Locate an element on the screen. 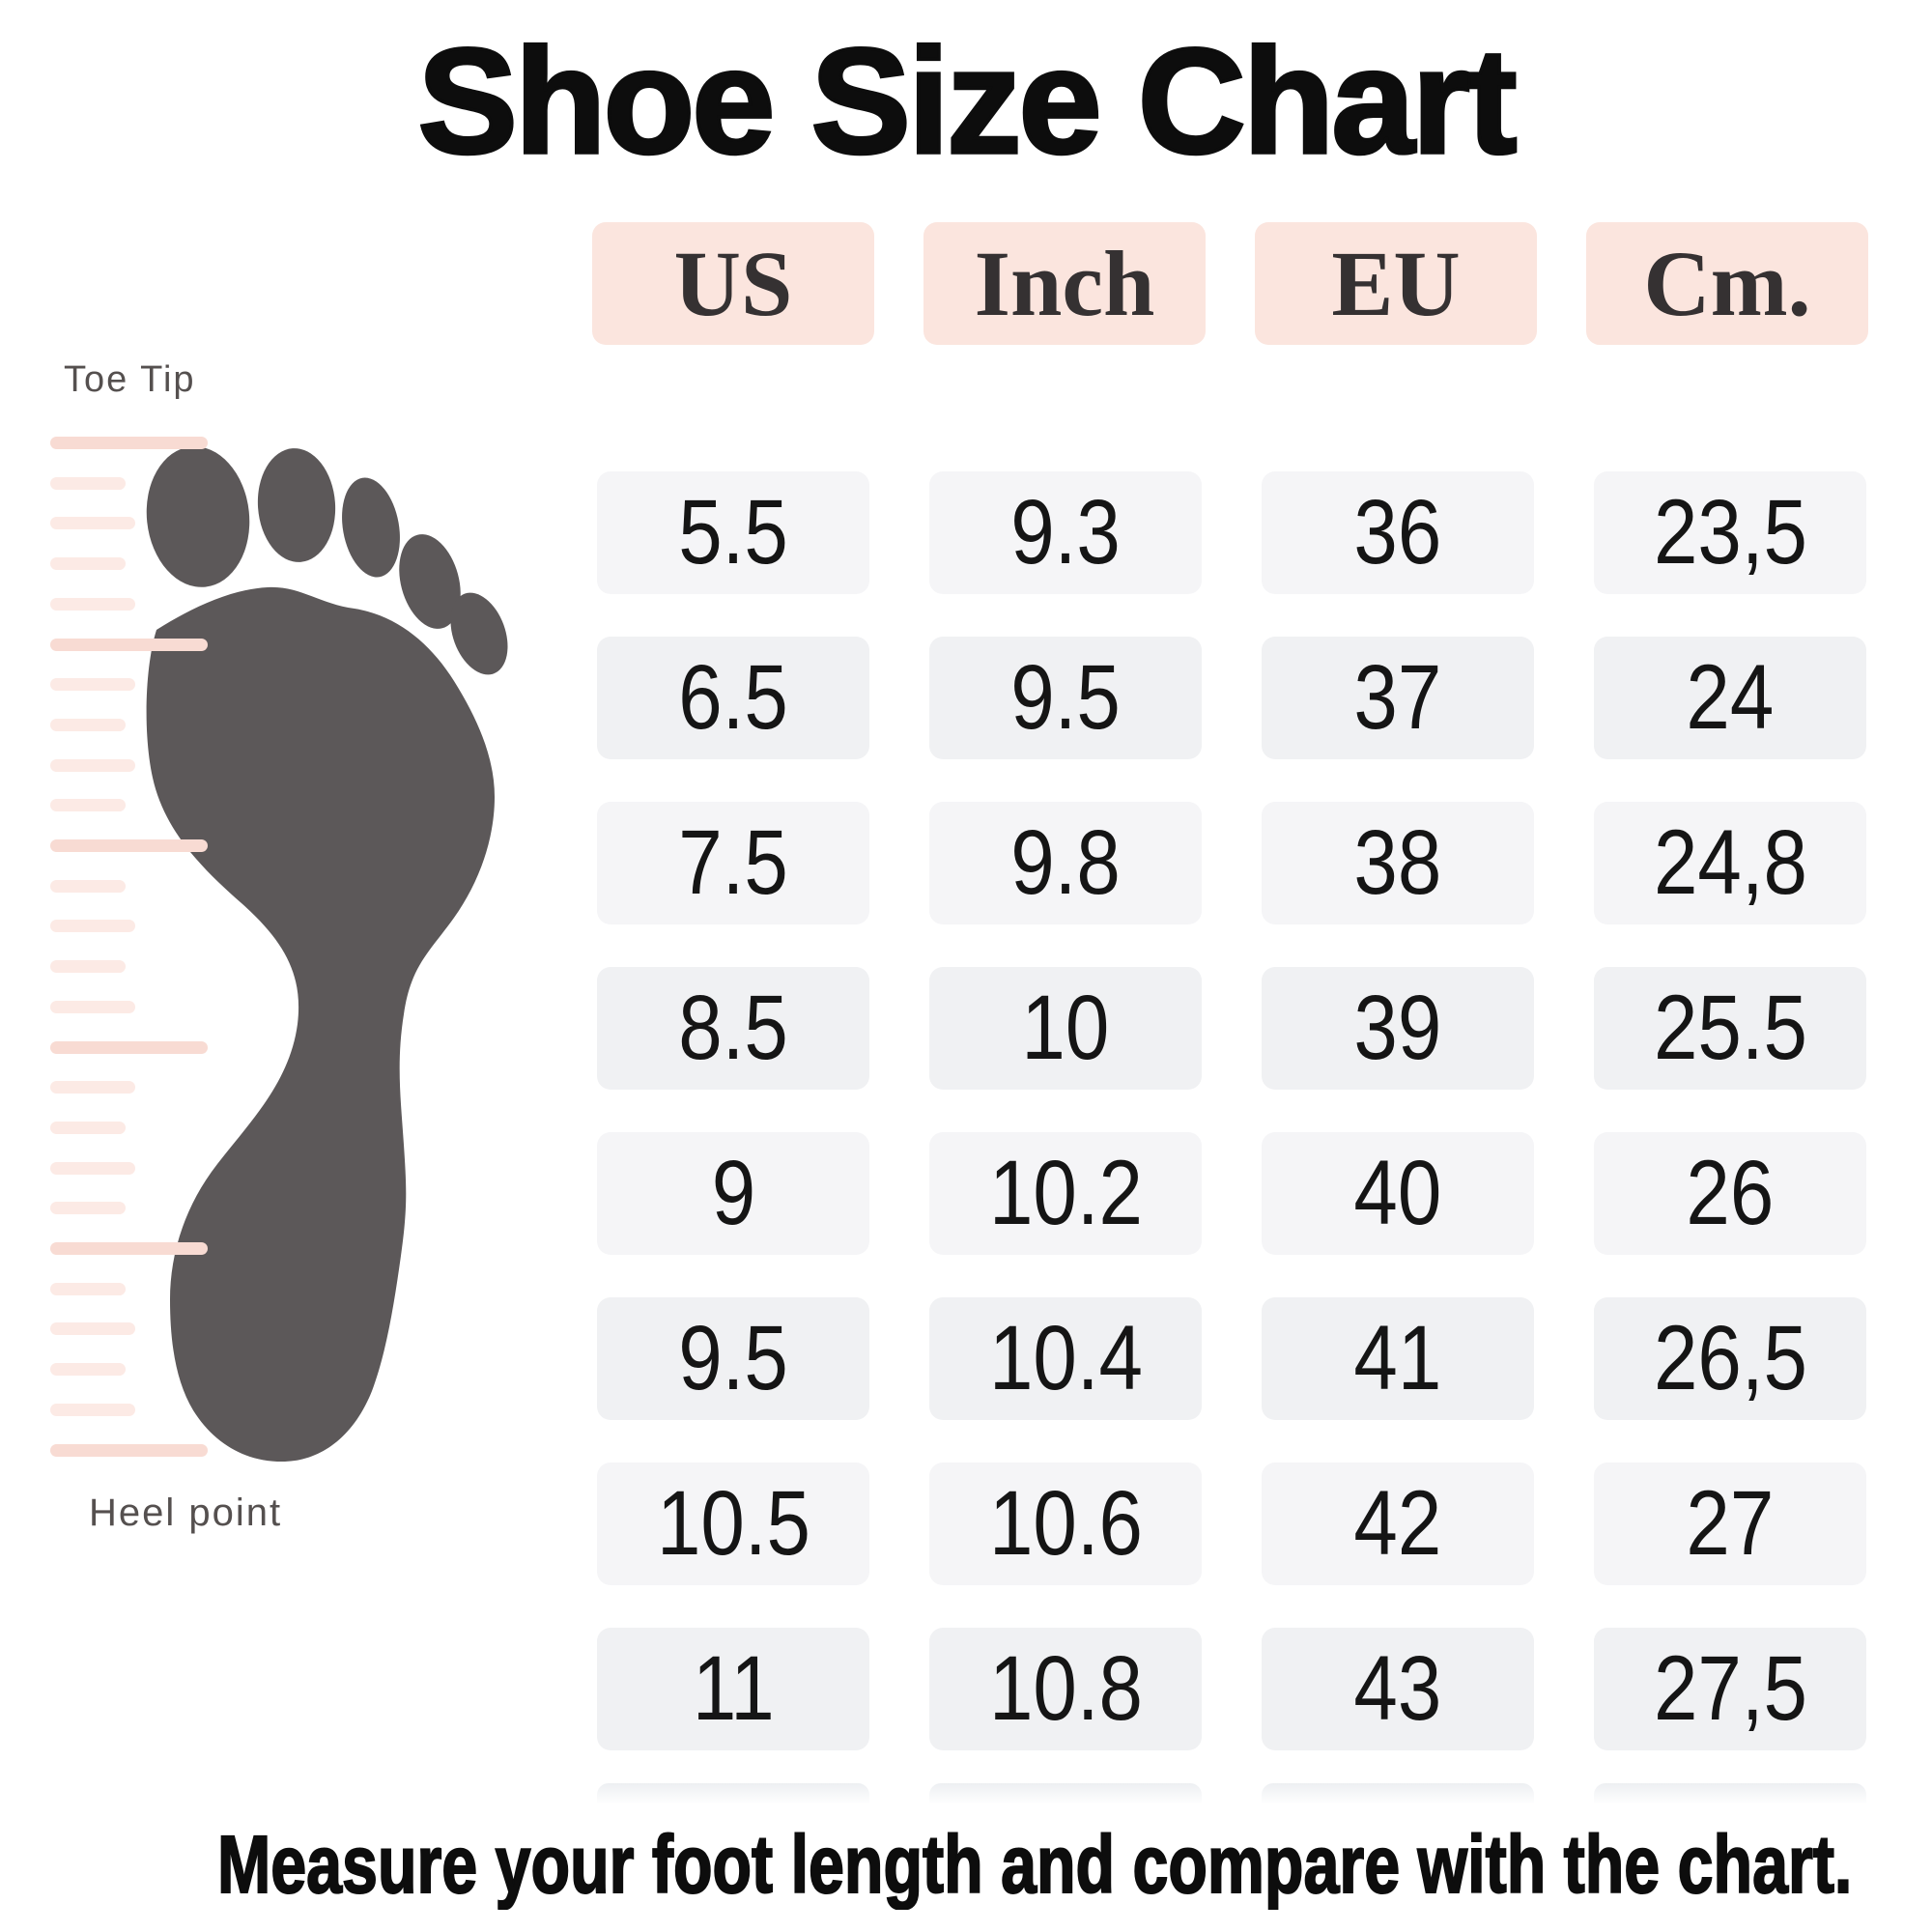 Image resolution: width=1932 pixels, height=1932 pixels. size-value: 40 is located at coordinates (1397, 1193).